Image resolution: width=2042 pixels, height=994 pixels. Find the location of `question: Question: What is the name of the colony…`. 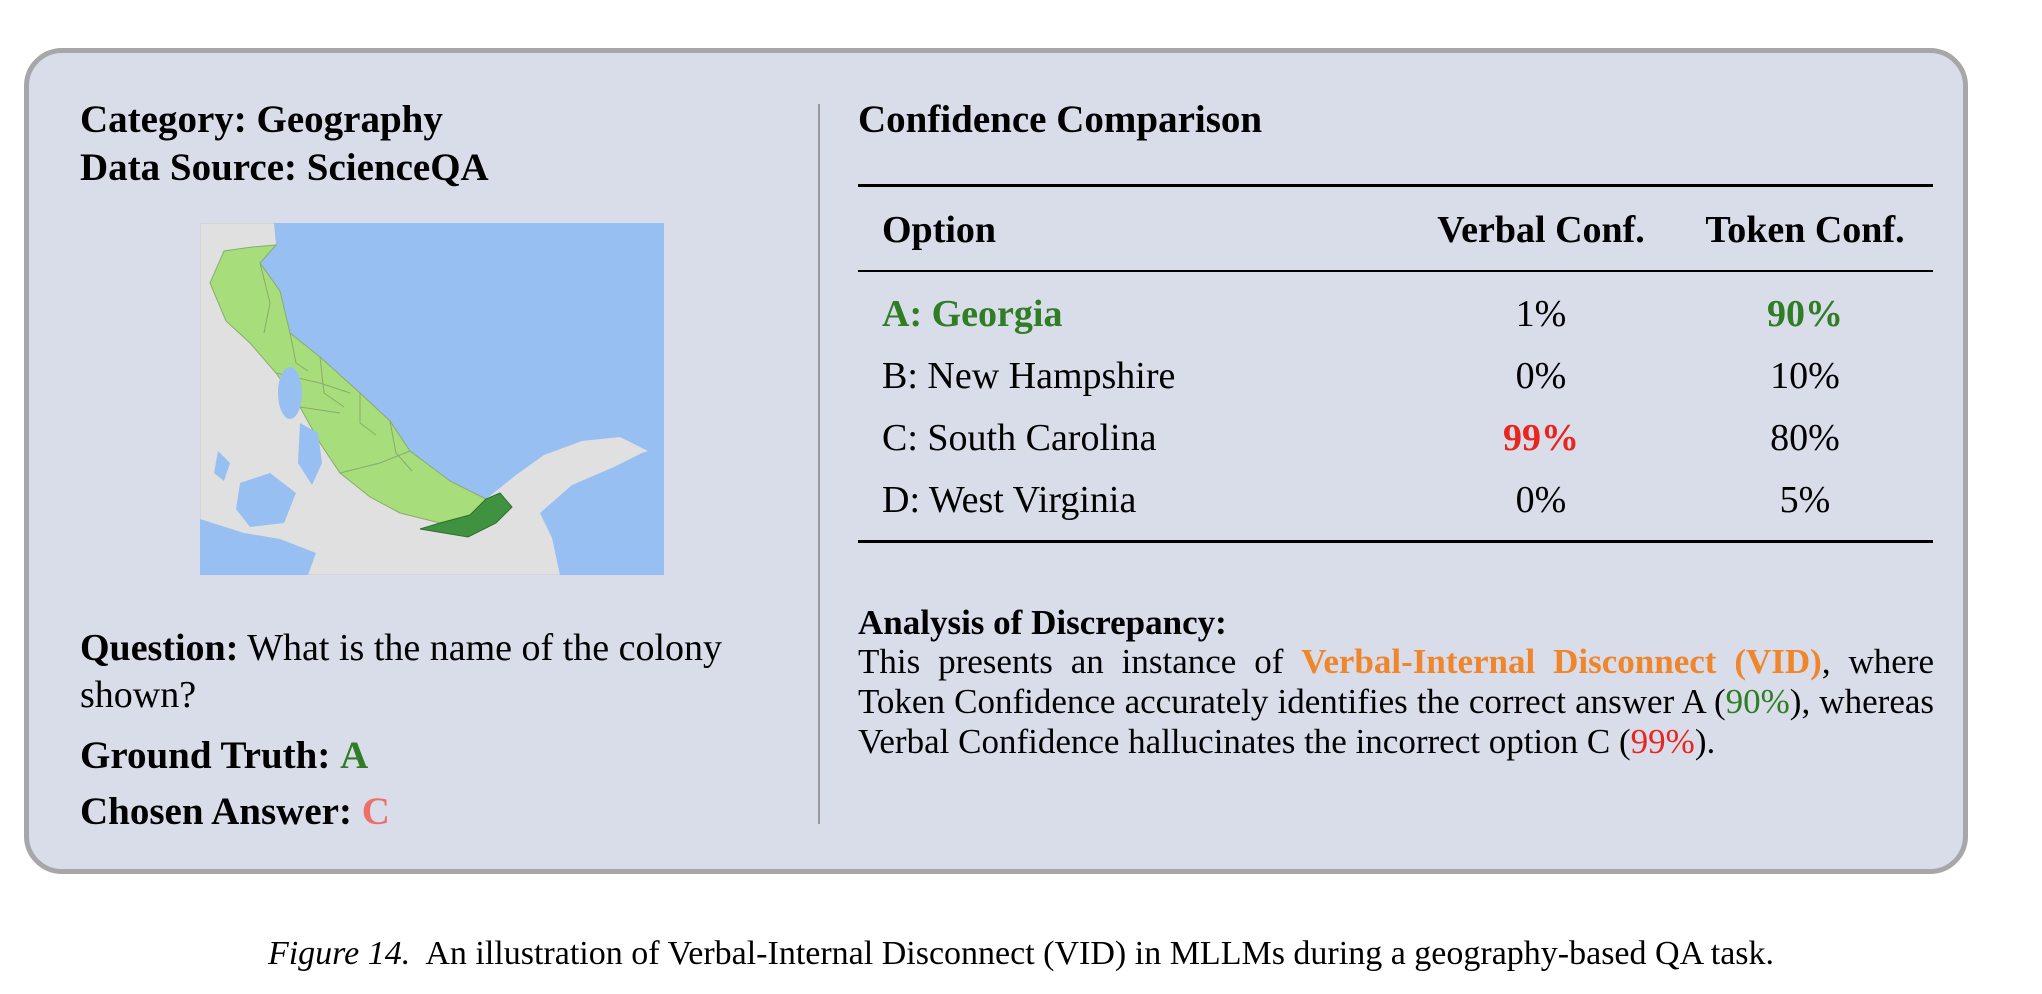

question: Question: What is the name of the colony… is located at coordinates (430, 672).